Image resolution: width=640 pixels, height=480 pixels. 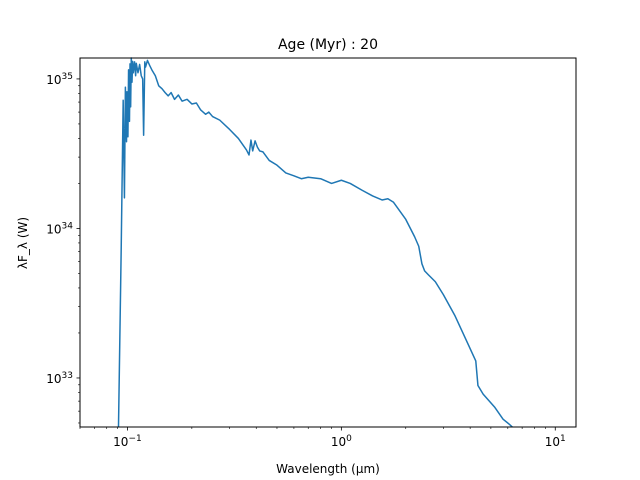 I want to click on chart-title: Age (Myr) : 20, so click(x=328, y=45).